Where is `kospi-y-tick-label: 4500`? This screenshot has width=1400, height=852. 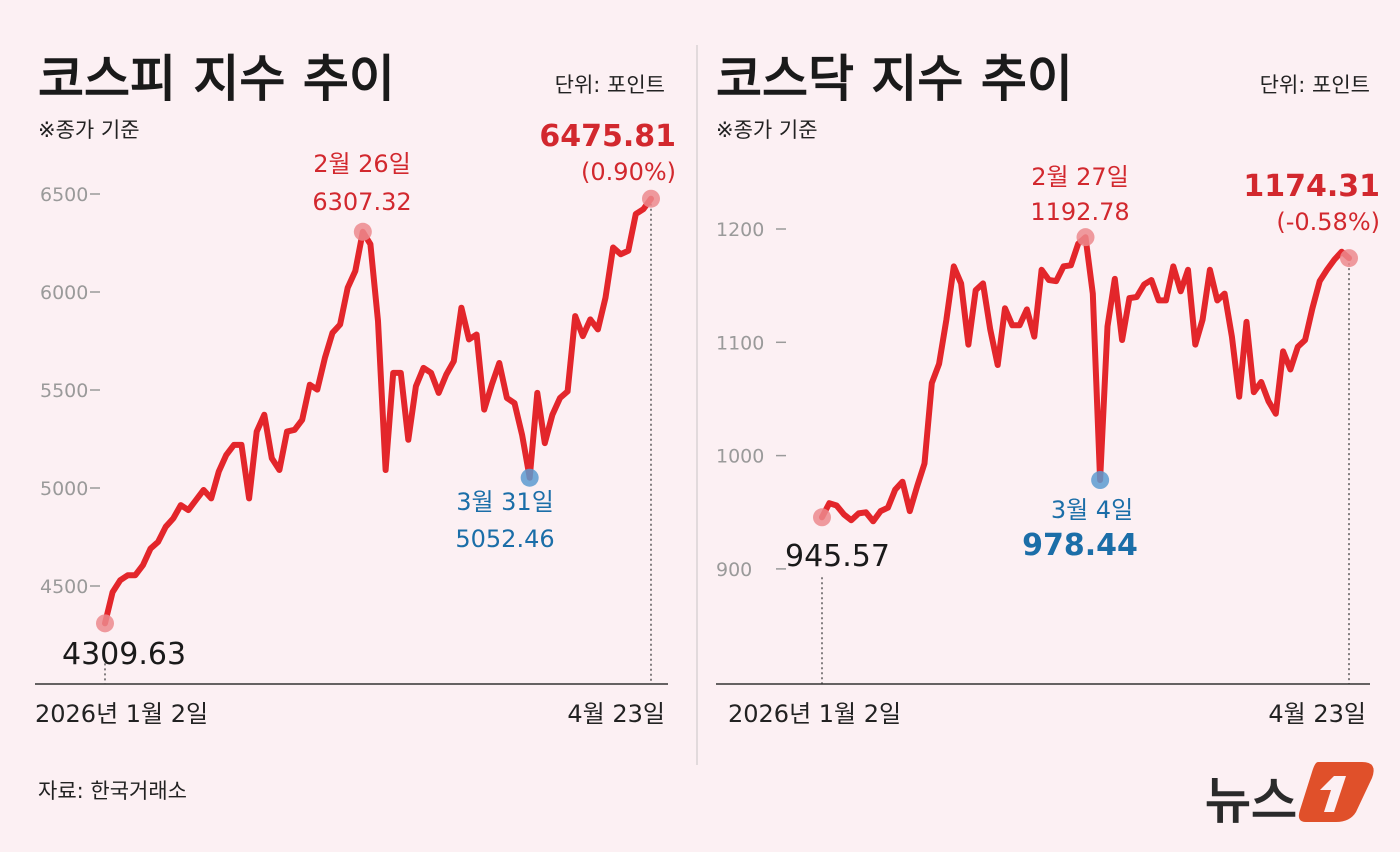
kospi-y-tick-label: 4500 is located at coordinates (64, 587).